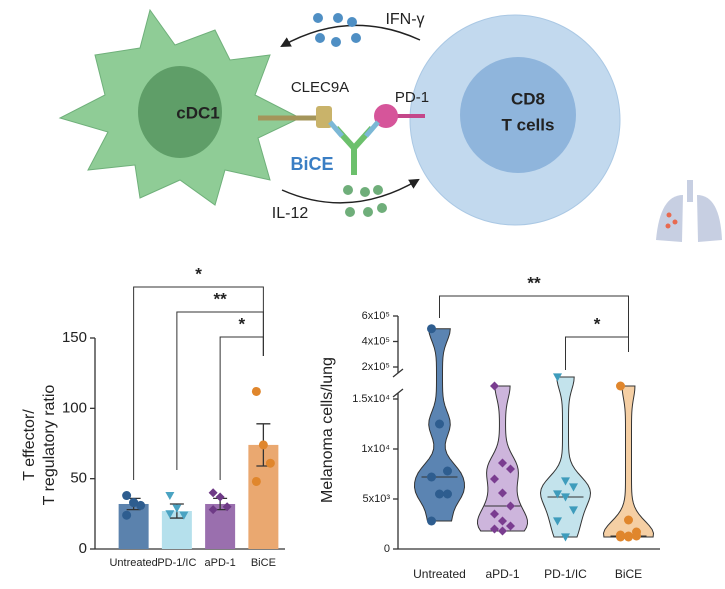 This screenshot has height=589, width=725. I want to click on y-tick-label: 100, so click(74, 407).